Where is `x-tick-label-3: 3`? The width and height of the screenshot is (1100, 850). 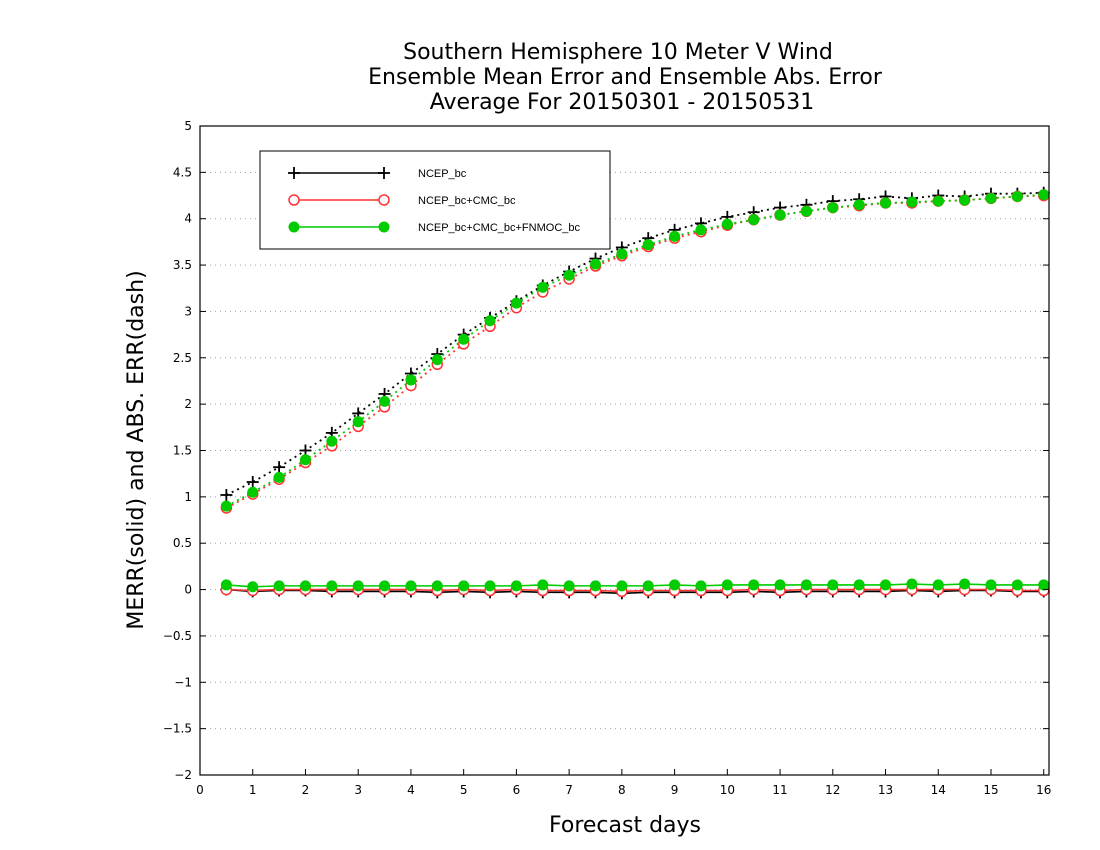
x-tick-label-3: 3 is located at coordinates (358, 790).